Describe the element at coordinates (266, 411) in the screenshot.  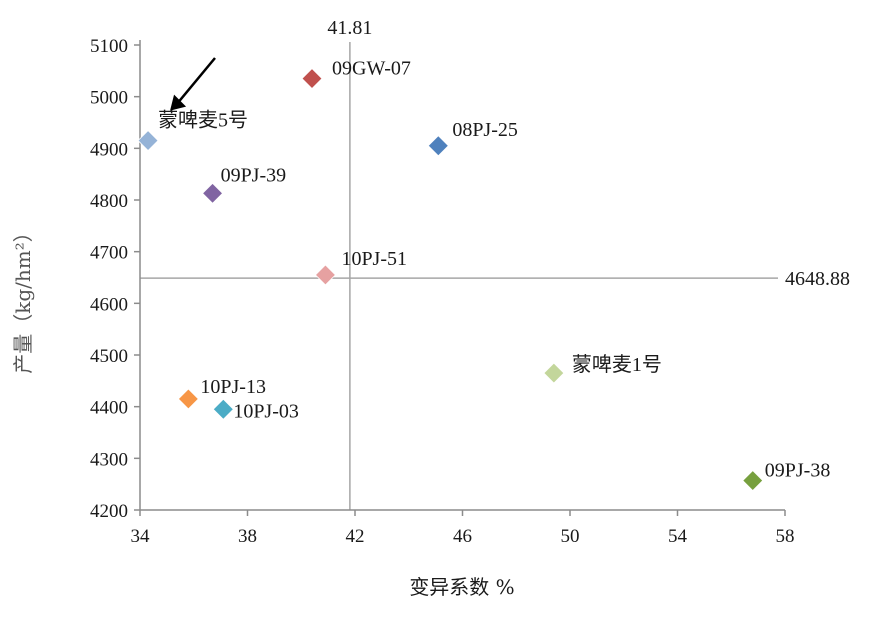
I see `point-label: 10PJ-03` at that location.